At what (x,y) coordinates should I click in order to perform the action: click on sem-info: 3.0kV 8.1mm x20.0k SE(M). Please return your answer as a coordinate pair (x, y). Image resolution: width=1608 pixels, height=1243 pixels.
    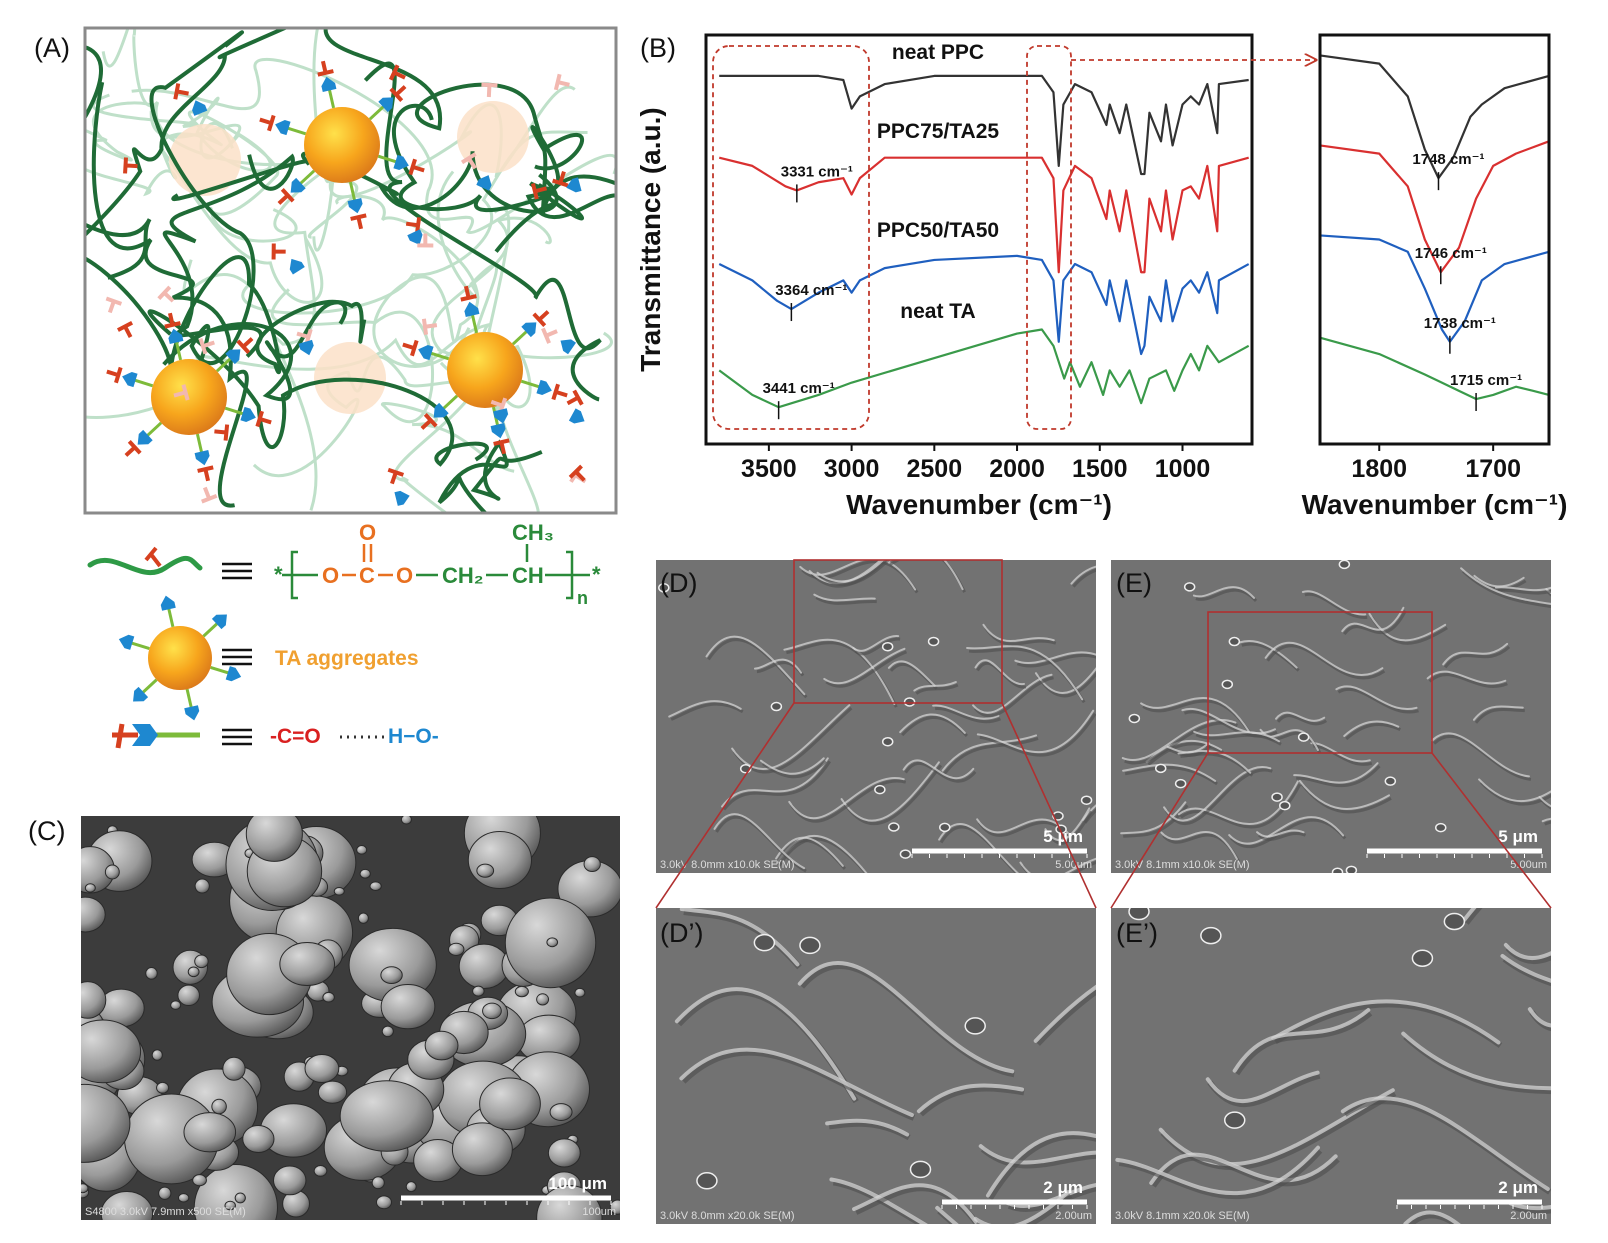
    Looking at the image, I should click on (1182, 1216).